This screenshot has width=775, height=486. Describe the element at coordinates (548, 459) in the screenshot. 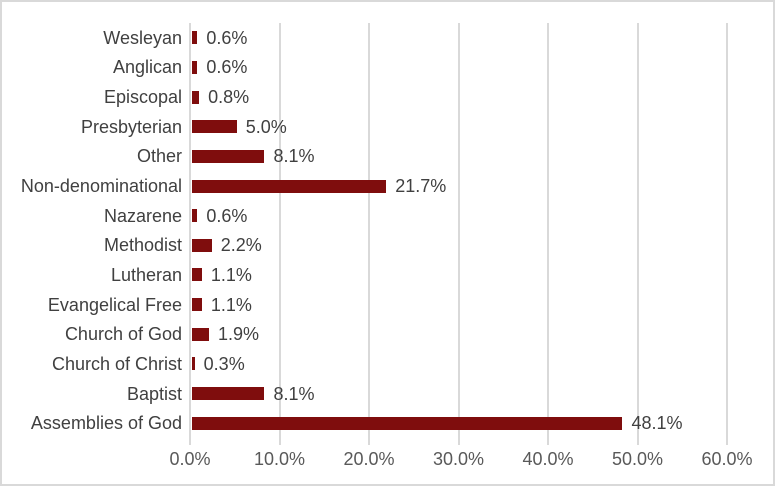

I see `x-axis-tick-label: 40.0%` at that location.